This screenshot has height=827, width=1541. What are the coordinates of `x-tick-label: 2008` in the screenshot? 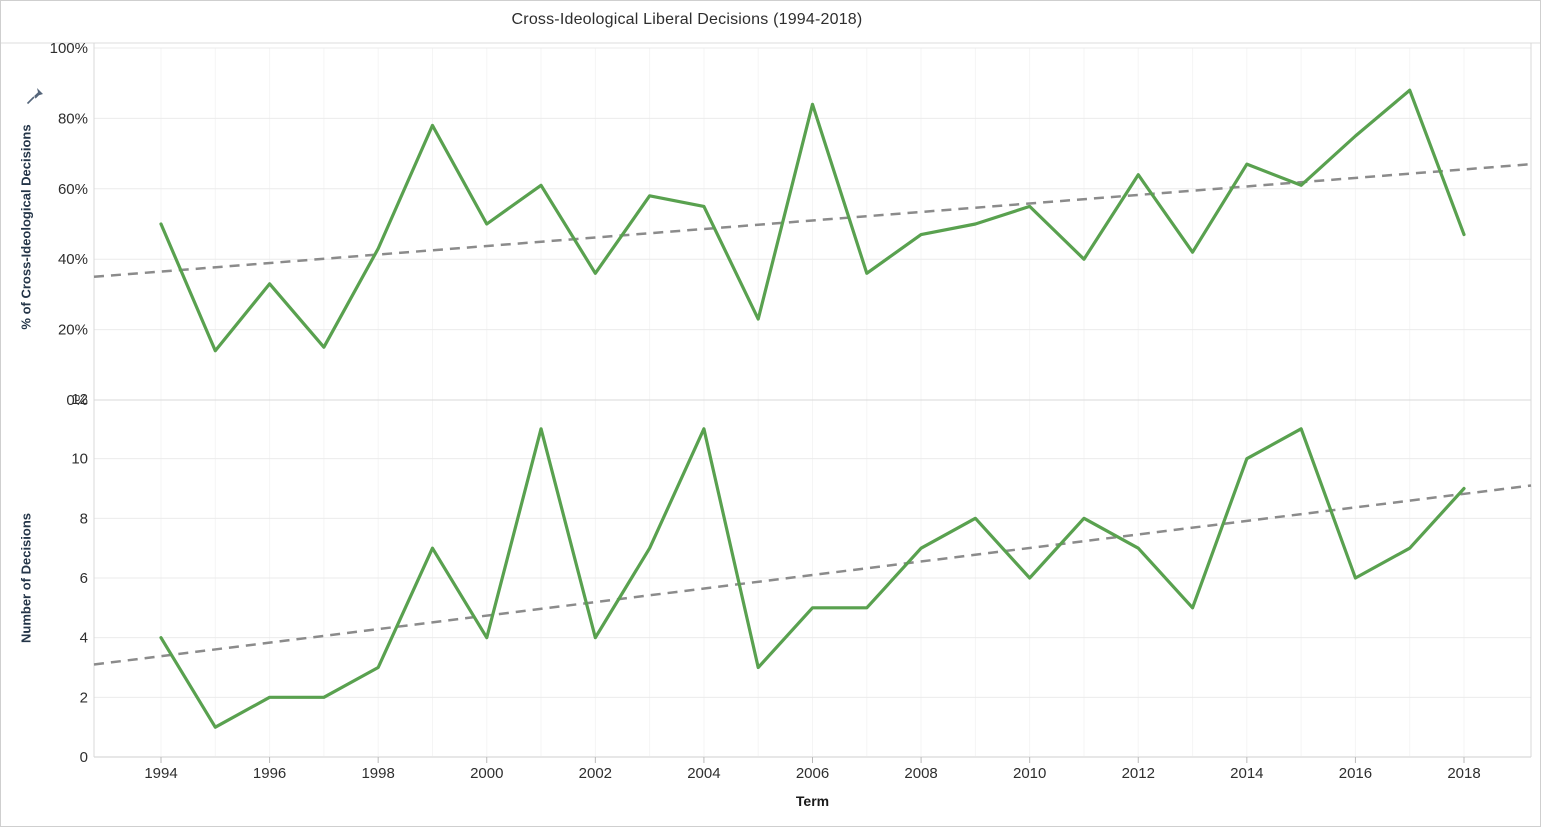 It's located at (920, 773).